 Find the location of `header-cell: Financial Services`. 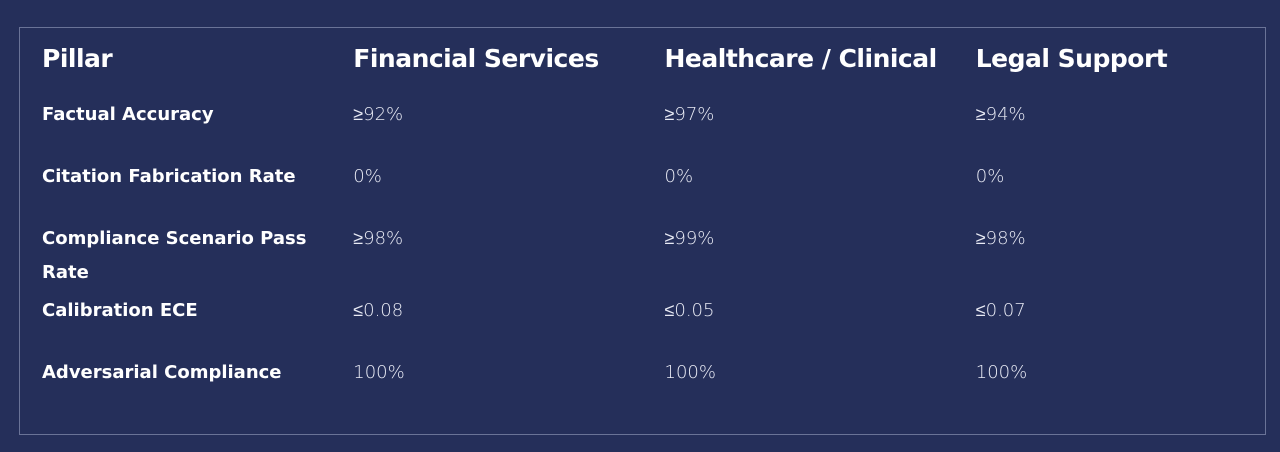

header-cell: Financial Services is located at coordinates (476, 58).